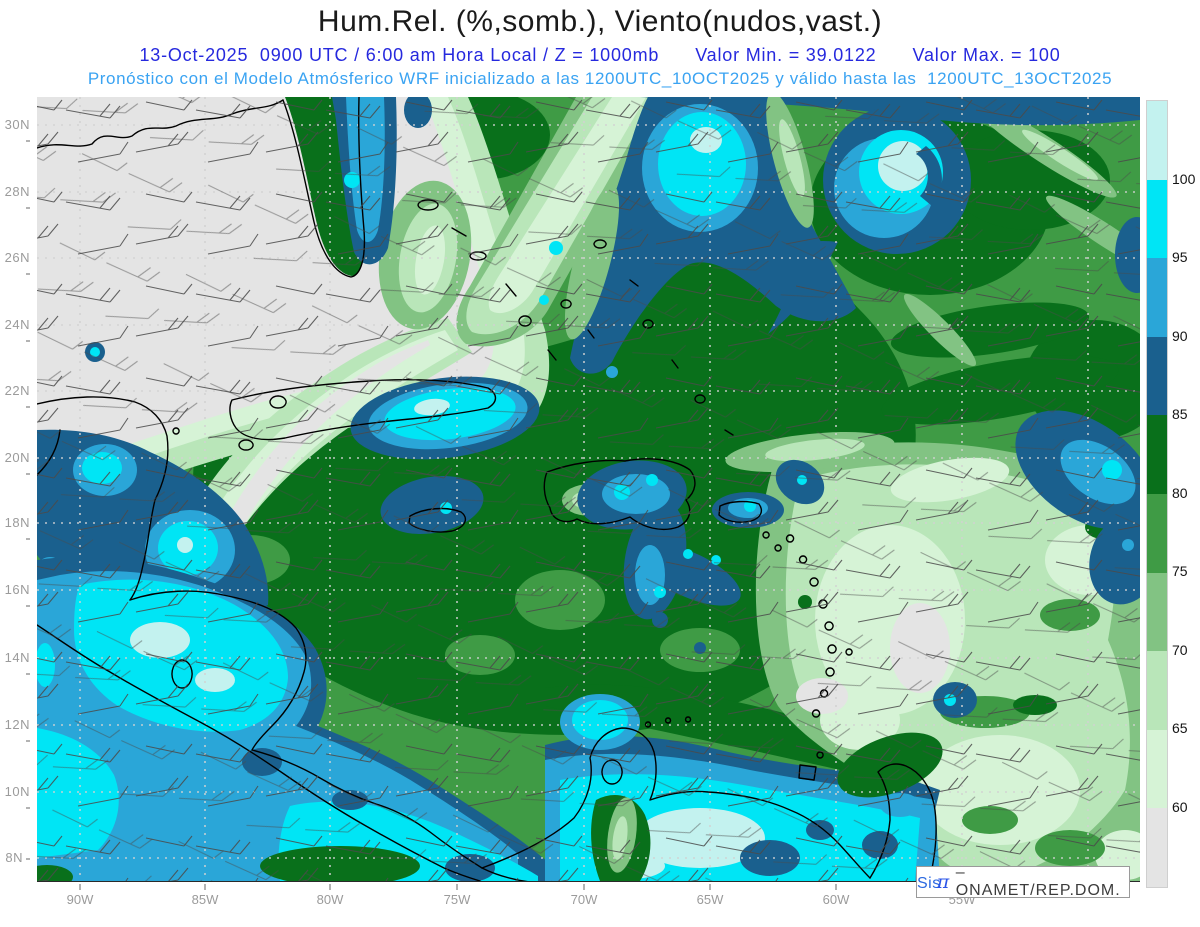 The image size is (1200, 927). I want to click on watermark-org: – ONAMET/REP.DOM., so click(1038, 881).